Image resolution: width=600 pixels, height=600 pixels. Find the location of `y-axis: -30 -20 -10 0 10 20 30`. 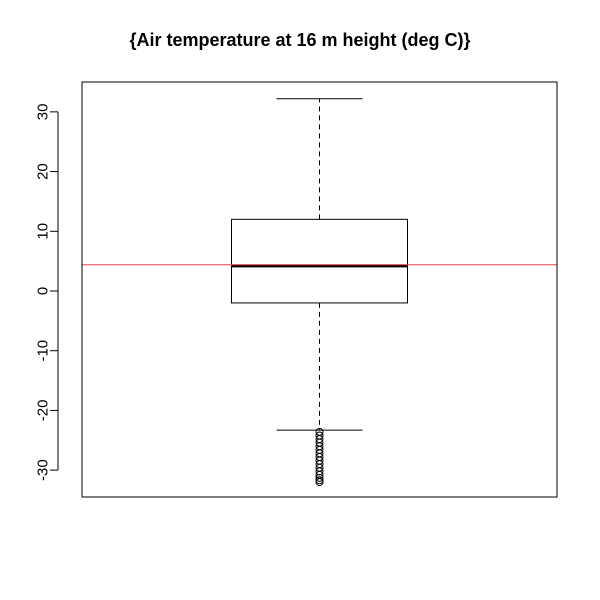

y-axis: -30 -20 -10 0 10 20 30 is located at coordinates (47, 292).